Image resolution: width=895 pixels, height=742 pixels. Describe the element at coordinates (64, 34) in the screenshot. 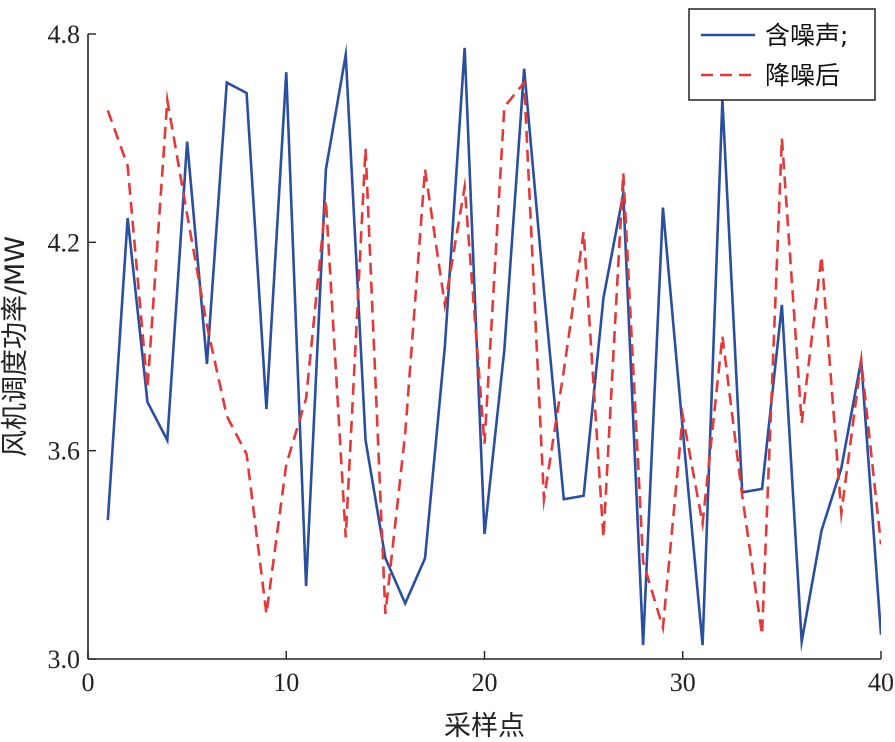

I see `y-tick-label: 4.8` at that location.